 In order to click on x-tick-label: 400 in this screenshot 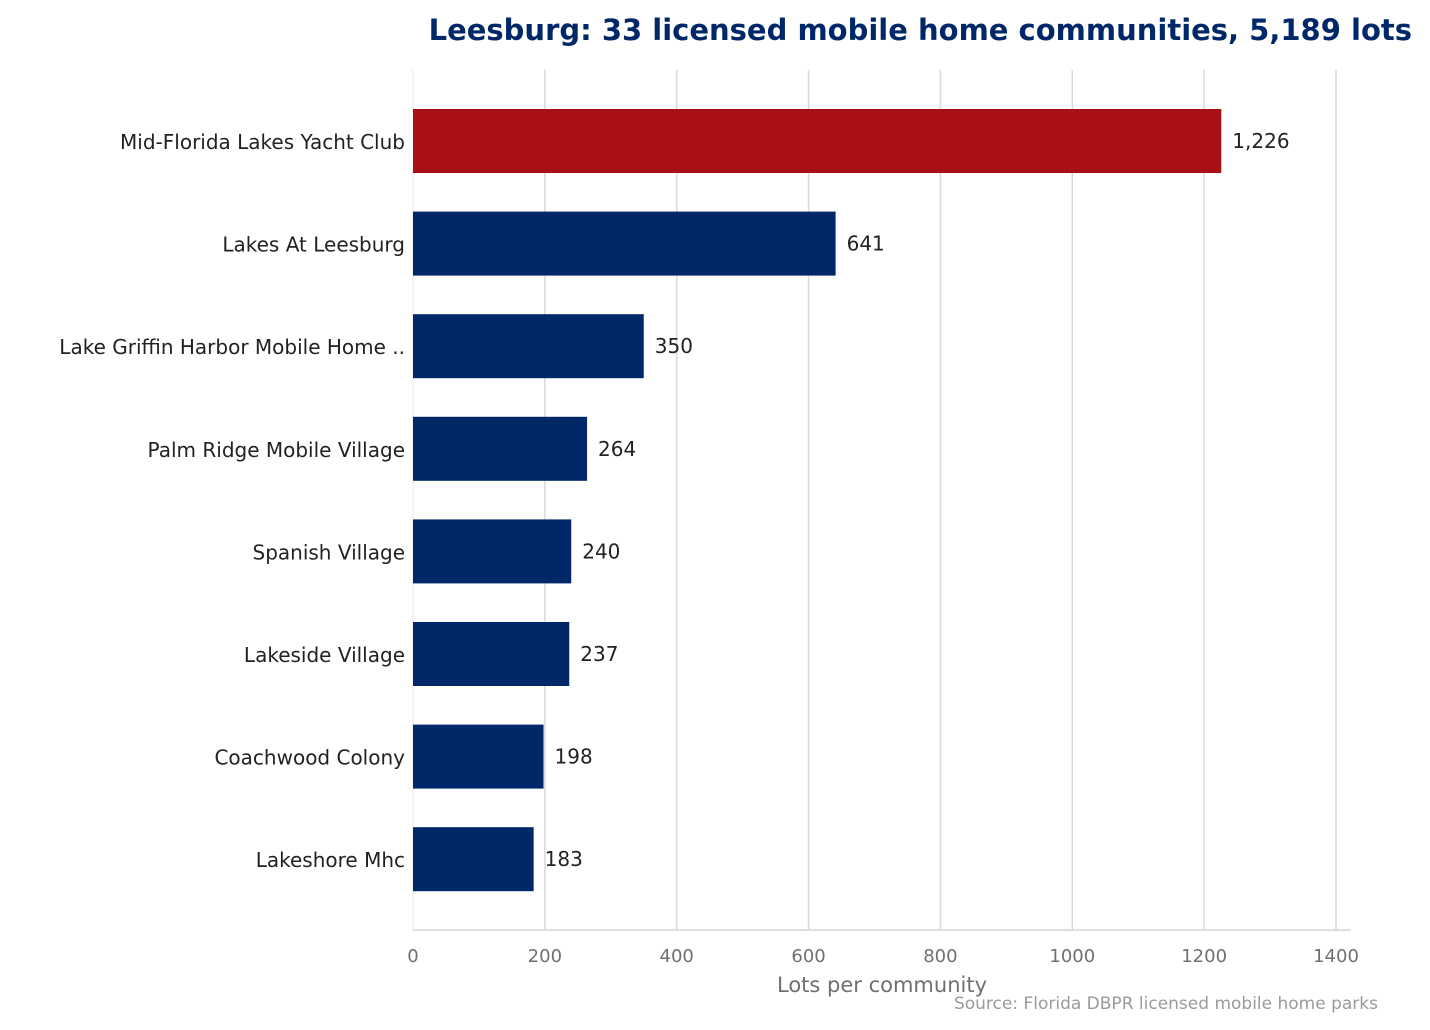, I will do `click(677, 956)`.